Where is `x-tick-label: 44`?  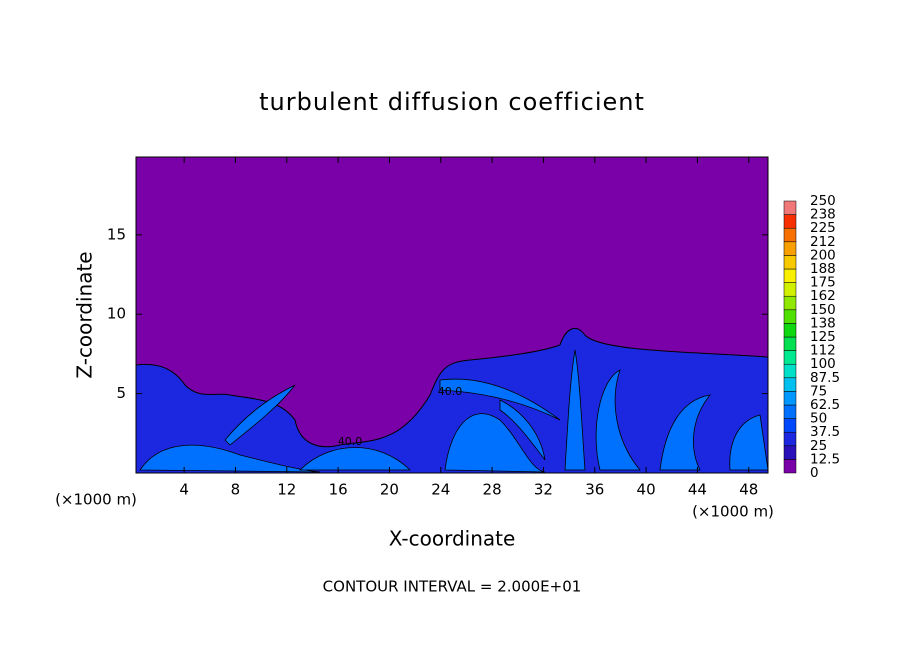
x-tick-label: 44 is located at coordinates (697, 490).